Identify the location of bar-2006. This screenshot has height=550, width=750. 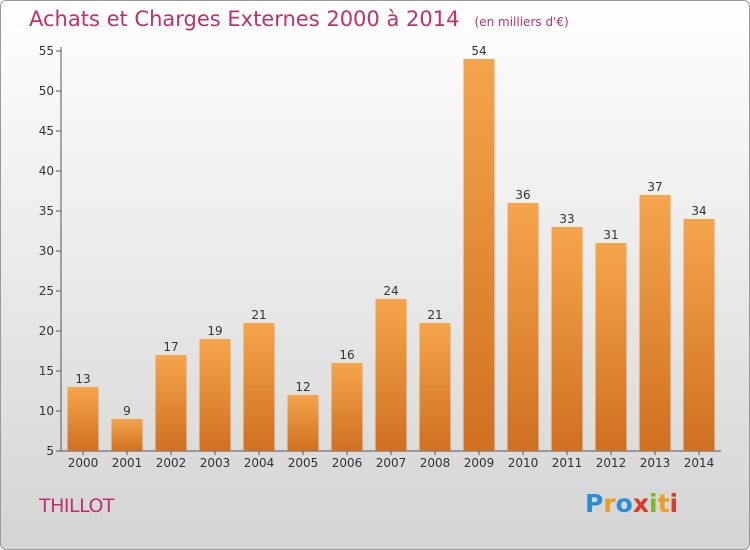
(347, 407).